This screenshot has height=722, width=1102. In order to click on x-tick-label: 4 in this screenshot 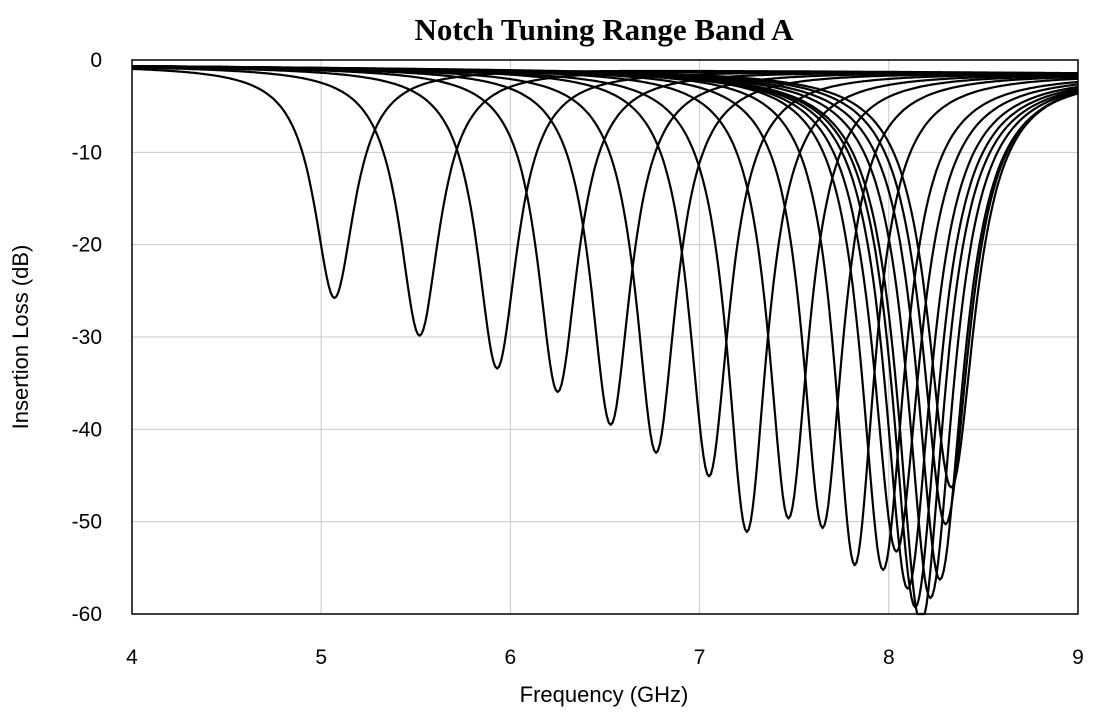, I will do `click(132, 657)`.